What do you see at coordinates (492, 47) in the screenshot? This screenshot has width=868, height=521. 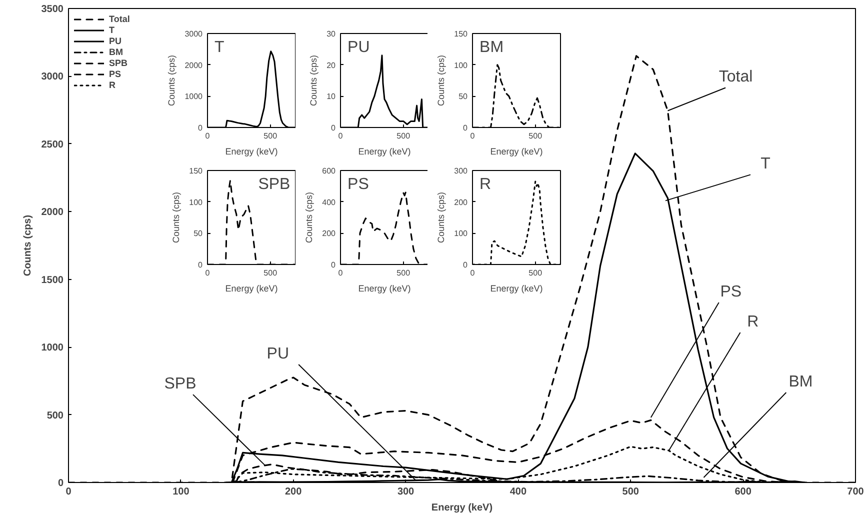 I see `chart-title: BM` at bounding box center [492, 47].